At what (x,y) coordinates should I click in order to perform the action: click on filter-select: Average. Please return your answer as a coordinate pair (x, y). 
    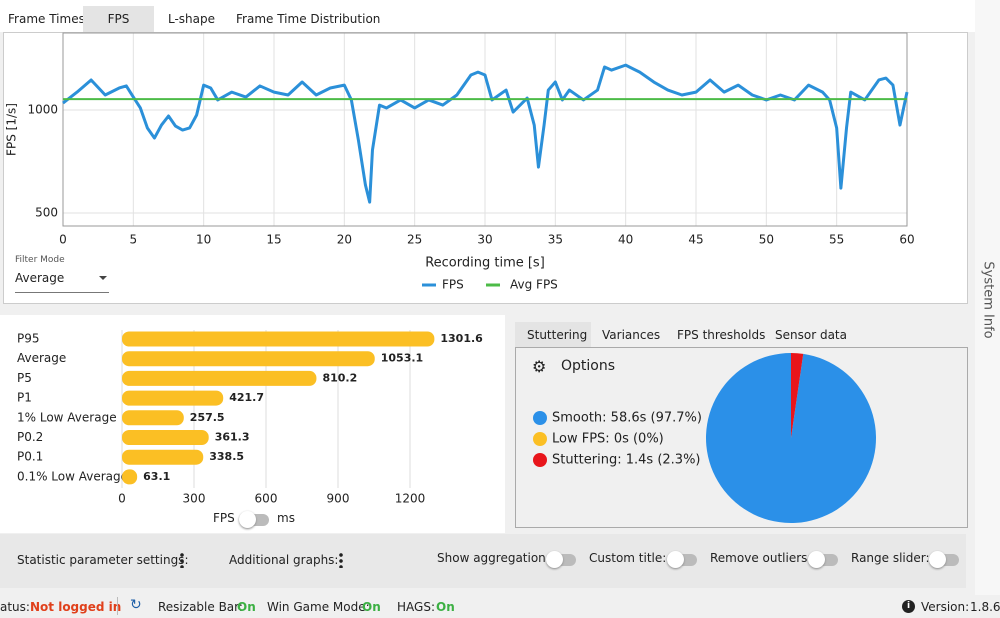
    Looking at the image, I should click on (62, 282).